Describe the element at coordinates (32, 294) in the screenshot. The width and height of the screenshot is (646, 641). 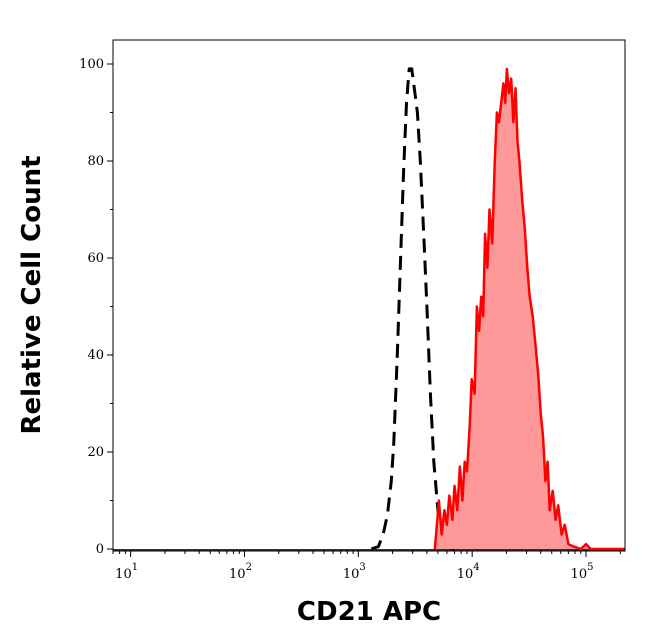
I see `y-axis-title: Relative Cell Count` at that location.